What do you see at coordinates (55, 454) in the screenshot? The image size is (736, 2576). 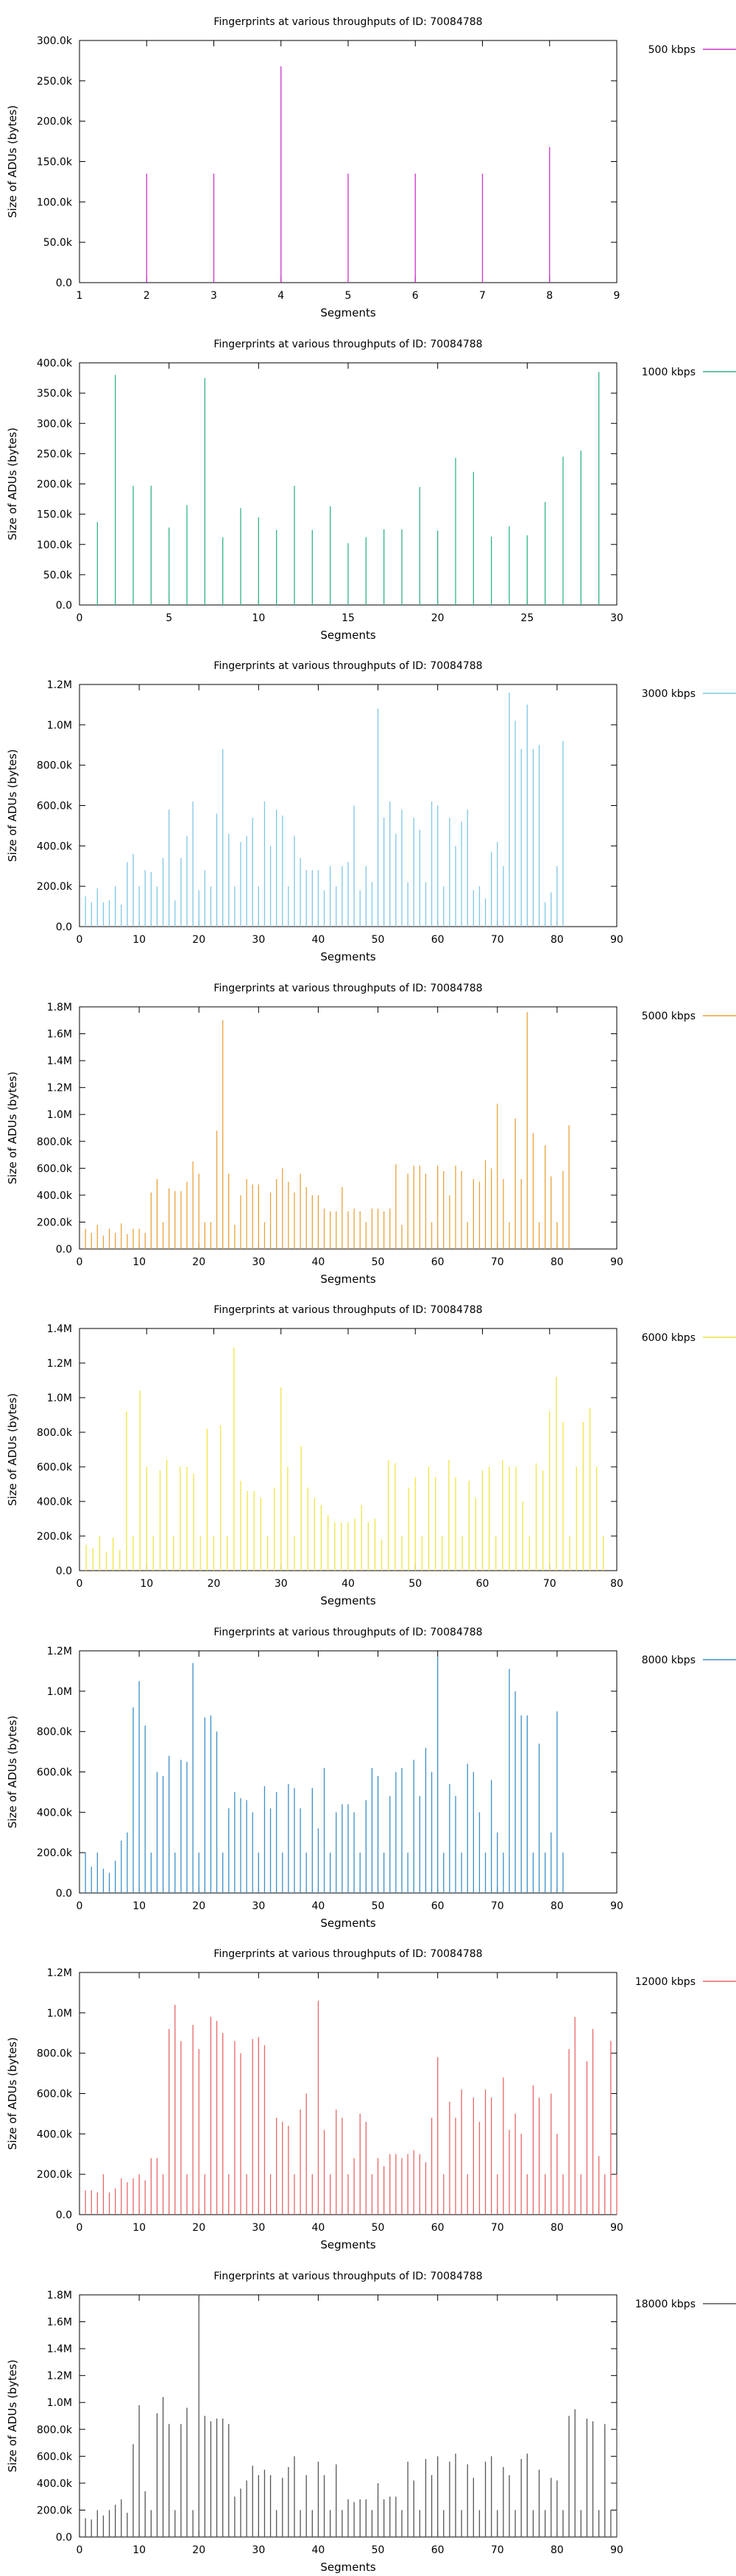 I see `y-tick-label: 250.0k` at bounding box center [55, 454].